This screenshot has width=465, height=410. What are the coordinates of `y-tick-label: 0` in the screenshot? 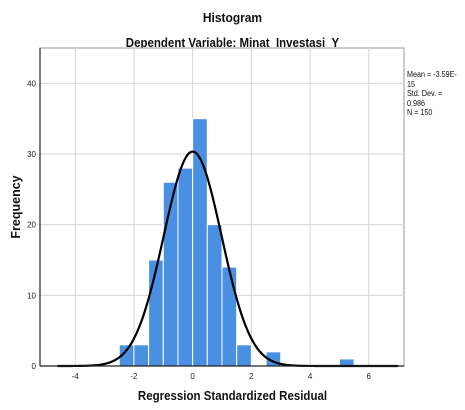 It's located at (34, 366).